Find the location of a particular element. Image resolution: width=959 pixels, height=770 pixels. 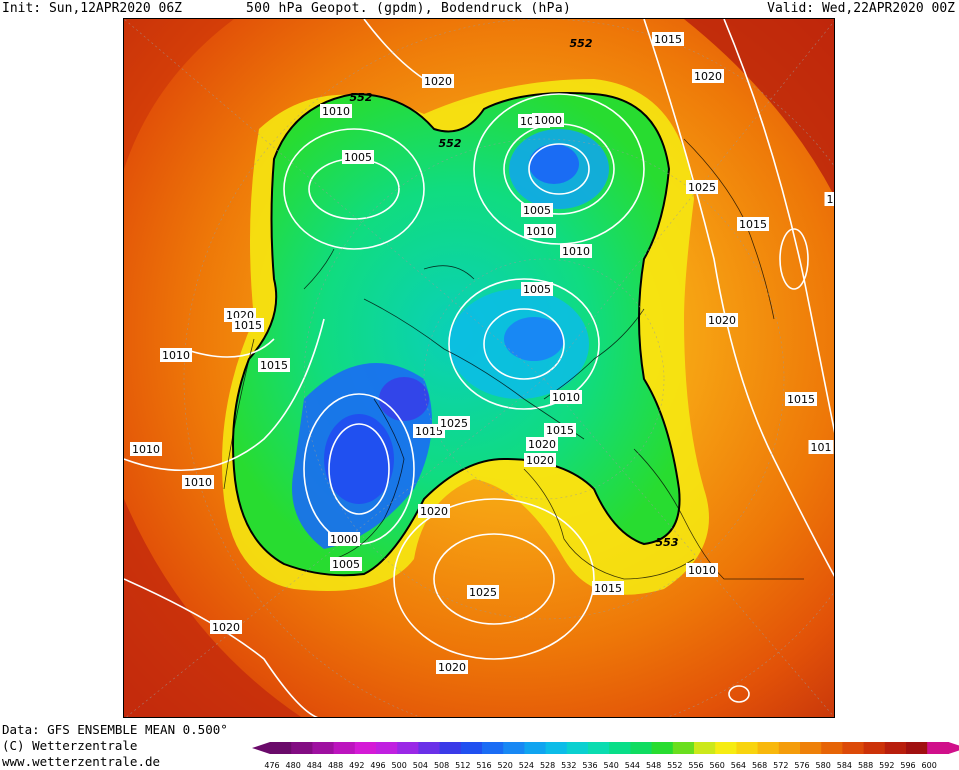

colorbar-tick-label: 512 is located at coordinates (462, 765).